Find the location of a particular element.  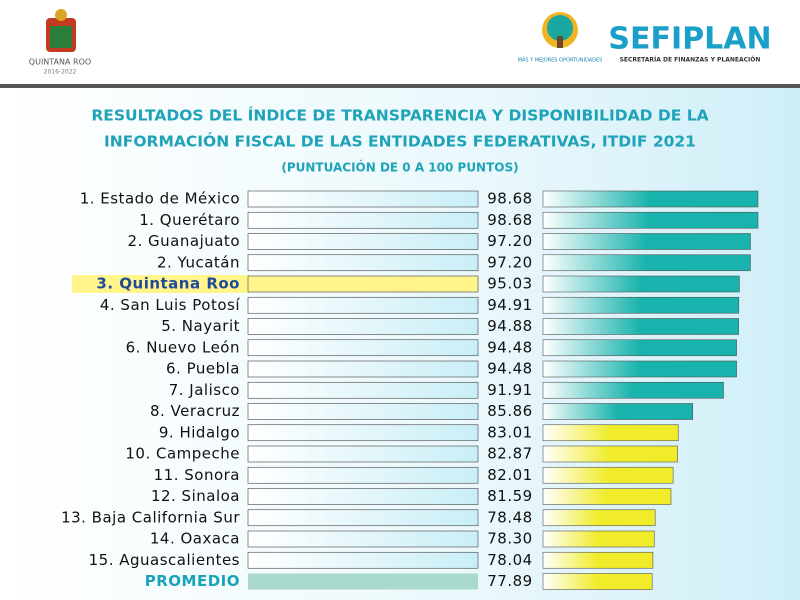

logo-years: 2016-2022 is located at coordinates (60, 72).